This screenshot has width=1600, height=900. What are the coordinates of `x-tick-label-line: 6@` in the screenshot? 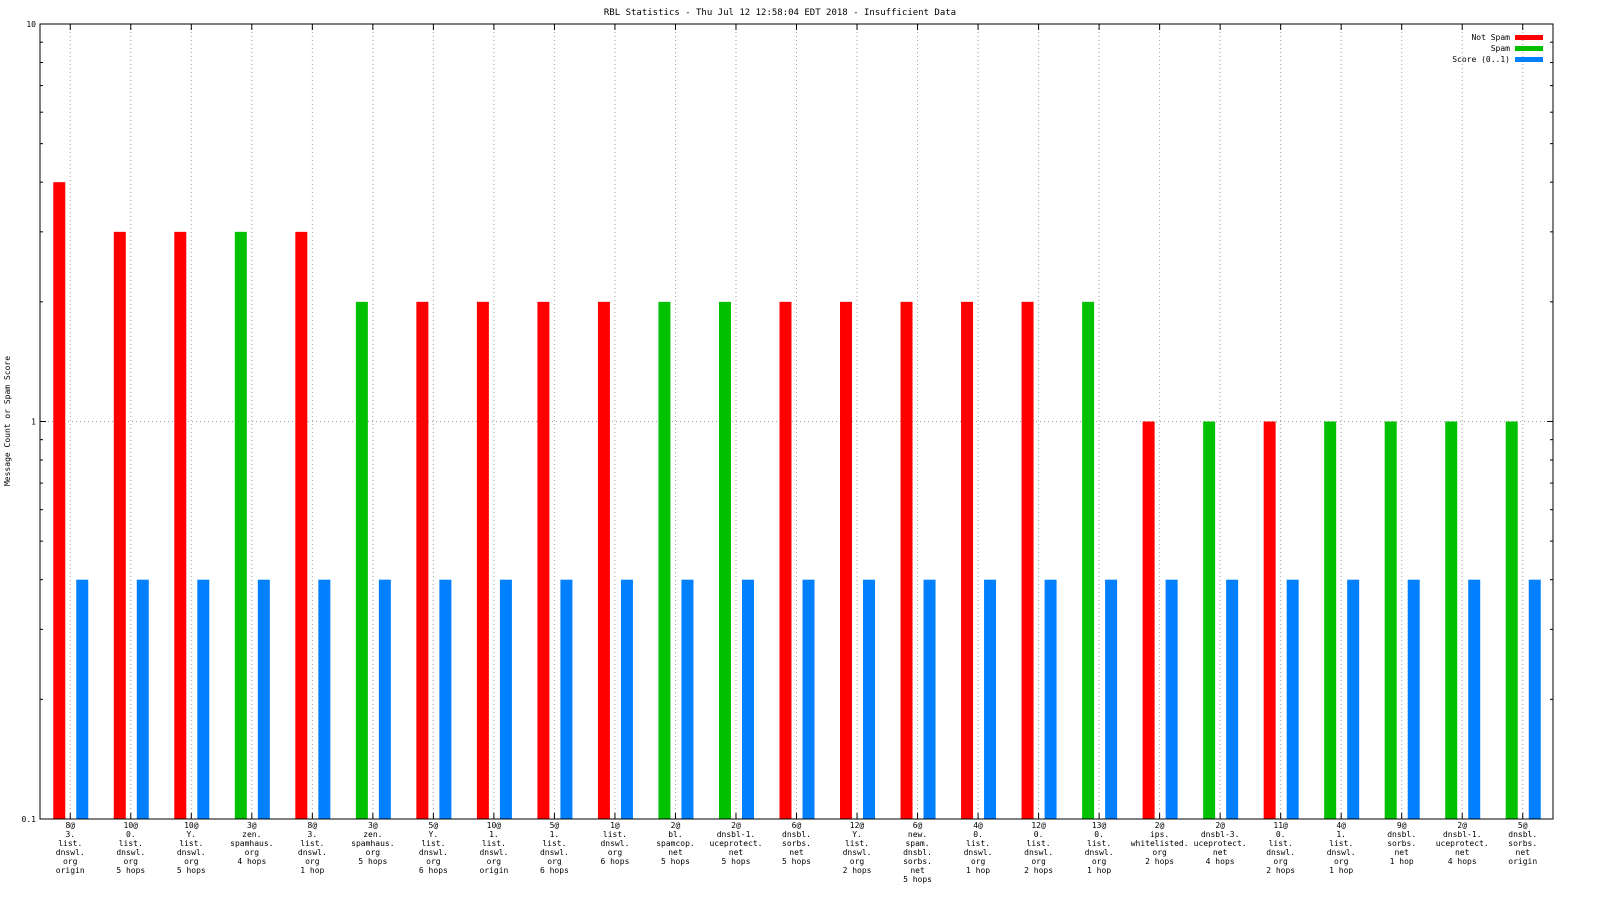 It's located at (797, 825).